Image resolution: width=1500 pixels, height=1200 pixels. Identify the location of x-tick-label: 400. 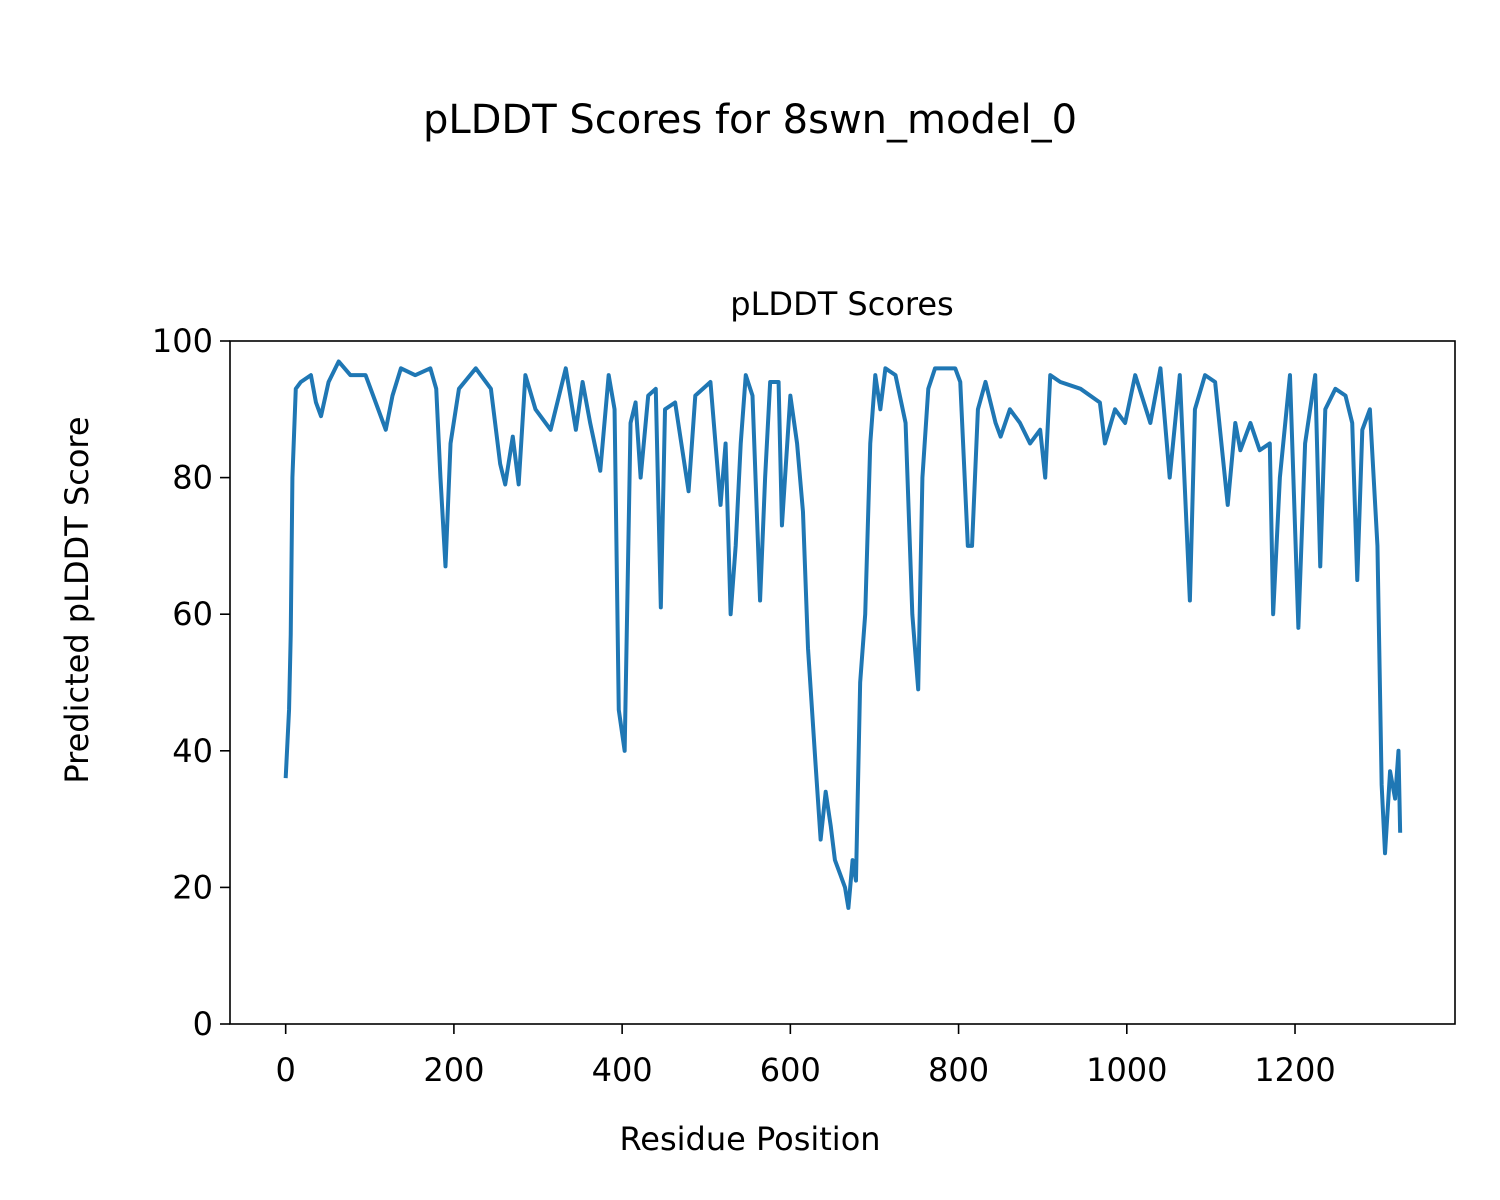
(622, 1070).